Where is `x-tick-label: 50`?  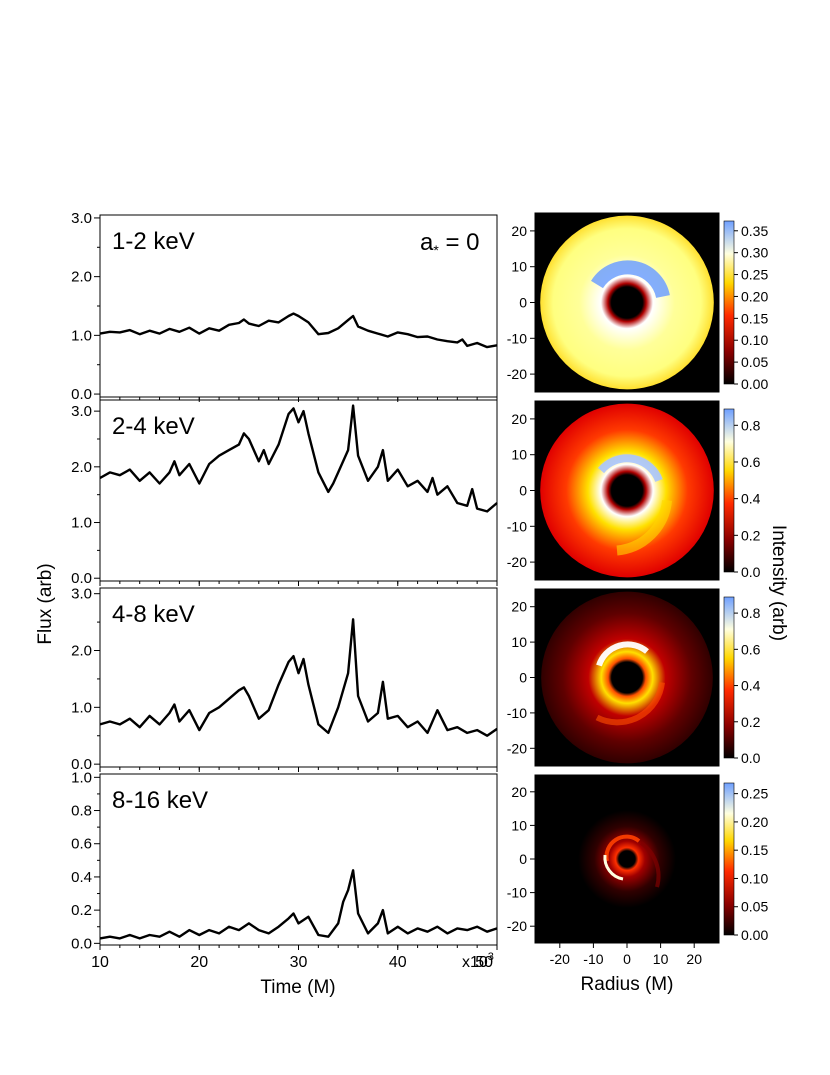 x-tick-label: 50 is located at coordinates (484, 962).